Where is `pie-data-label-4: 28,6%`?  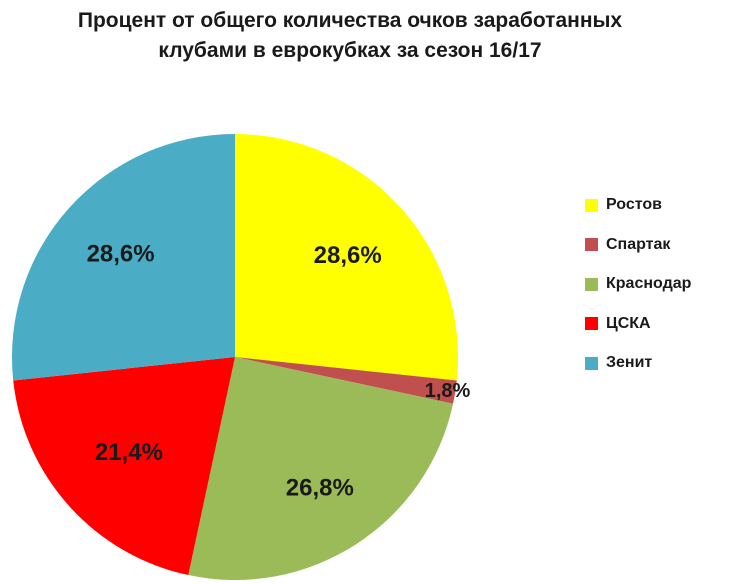
pie-data-label-4: 28,6% is located at coordinates (121, 254).